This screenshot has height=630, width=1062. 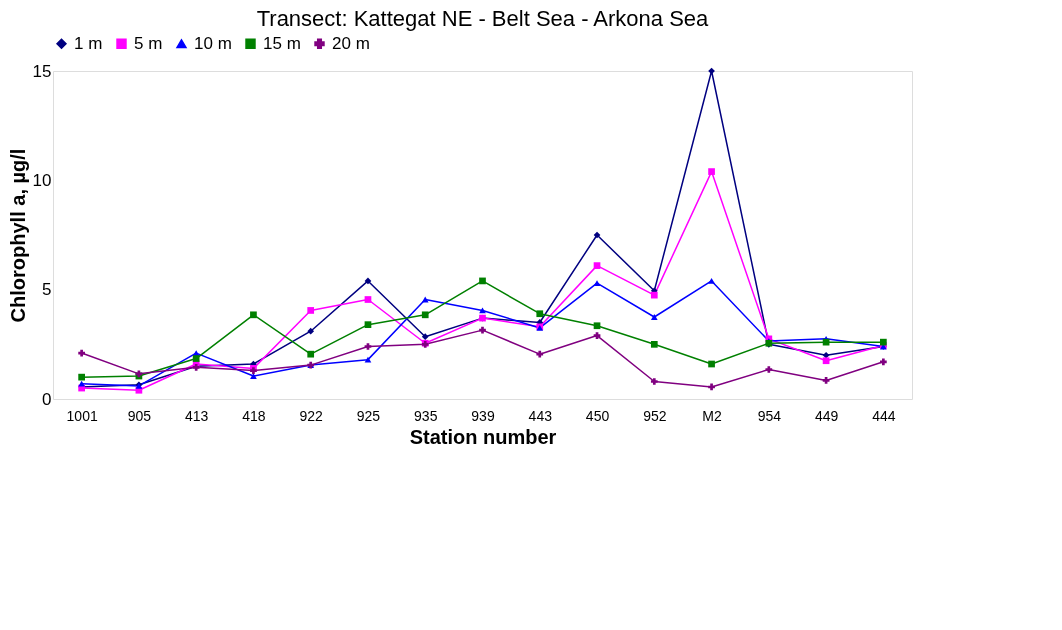 What do you see at coordinates (42, 180) in the screenshot?
I see `y-tick-label: 10` at bounding box center [42, 180].